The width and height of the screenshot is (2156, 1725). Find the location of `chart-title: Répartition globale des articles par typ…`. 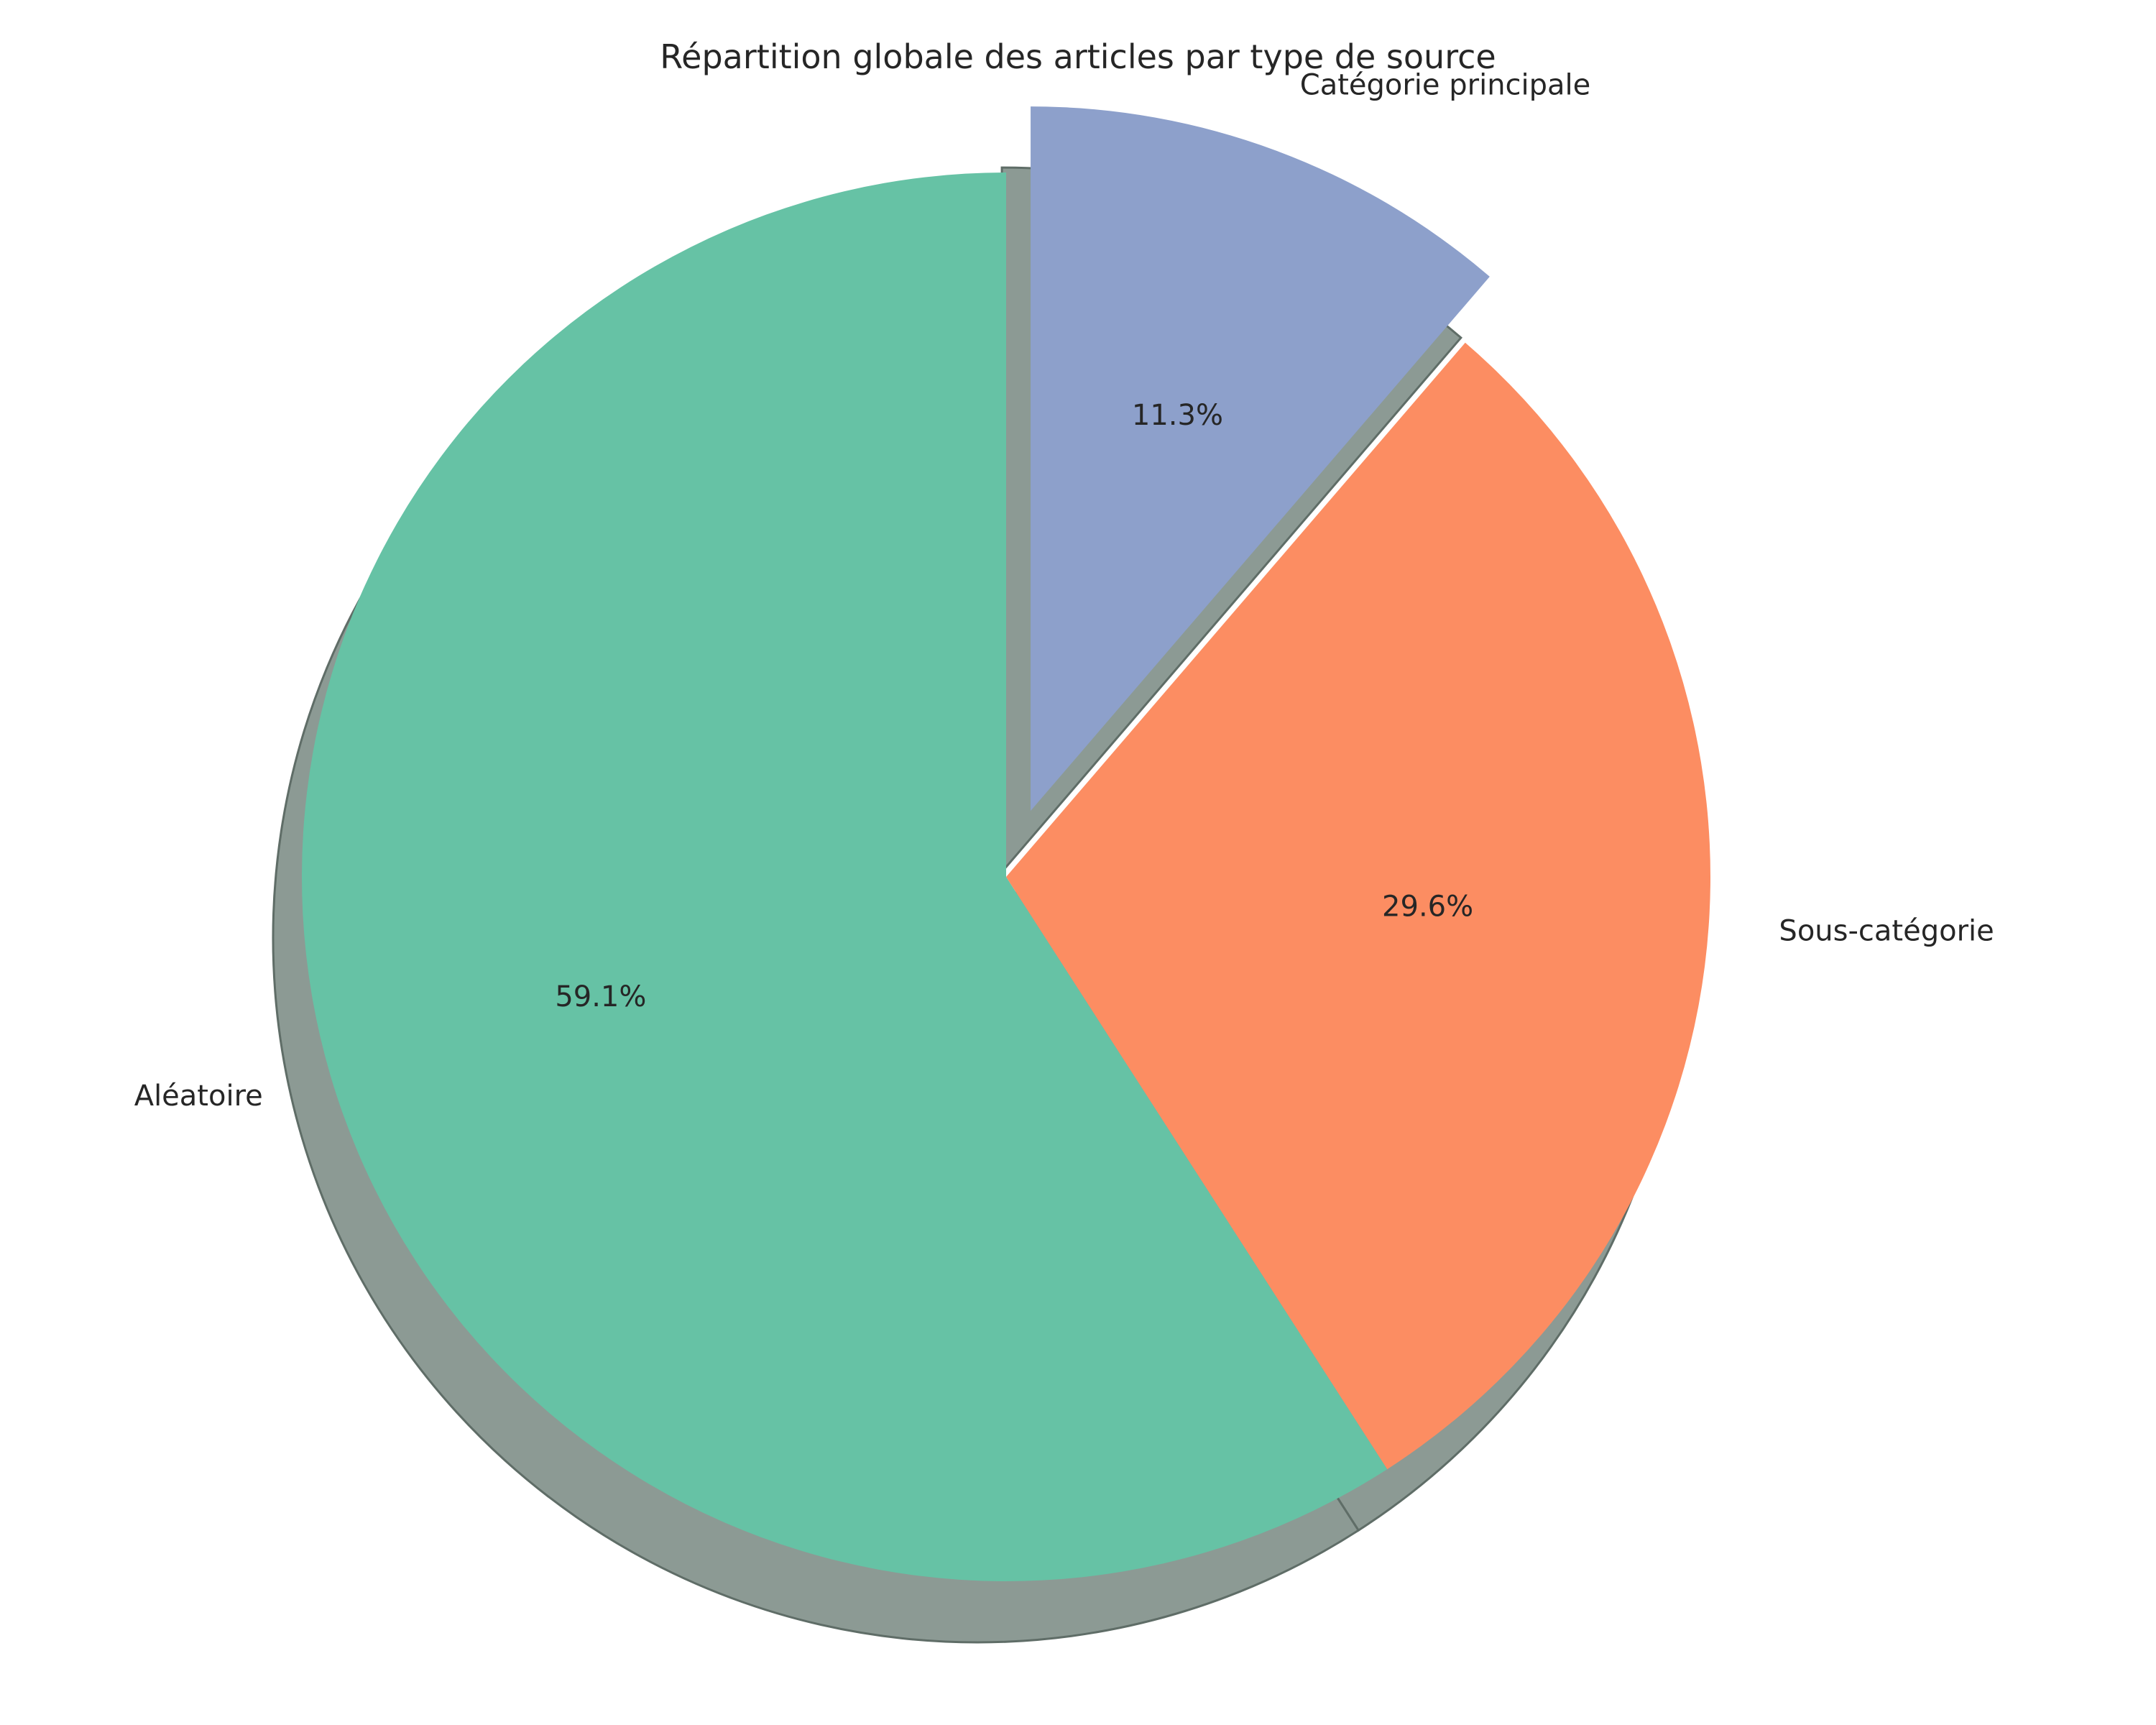

chart-title: Répartition globale des articles par typ… is located at coordinates (1078, 56).